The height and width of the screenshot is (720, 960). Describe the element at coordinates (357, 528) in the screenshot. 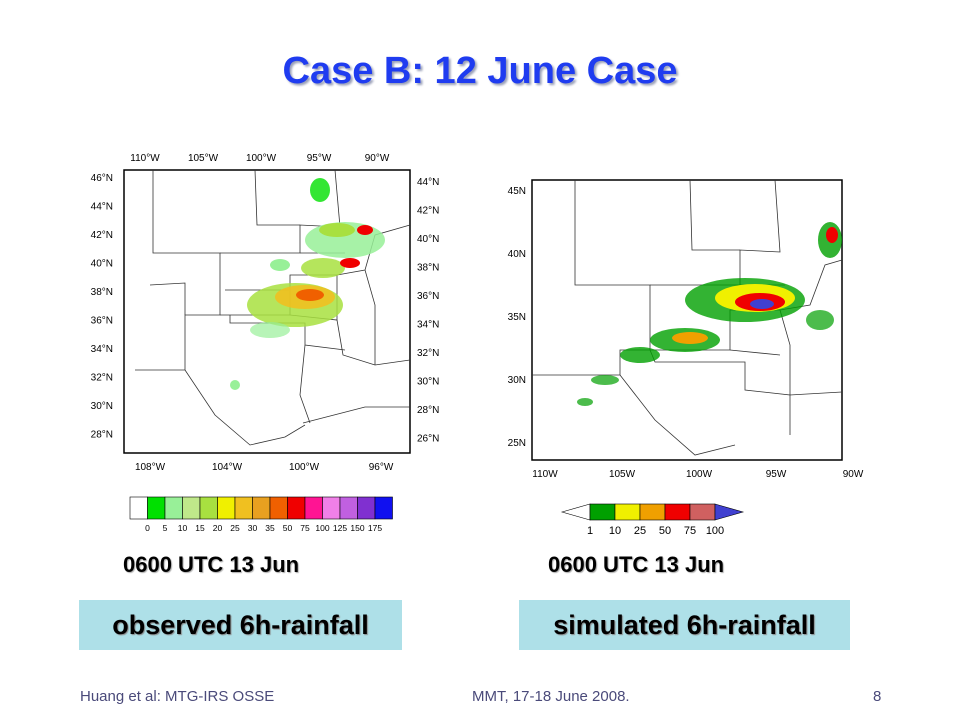

I see `colorbar-label: 150` at that location.